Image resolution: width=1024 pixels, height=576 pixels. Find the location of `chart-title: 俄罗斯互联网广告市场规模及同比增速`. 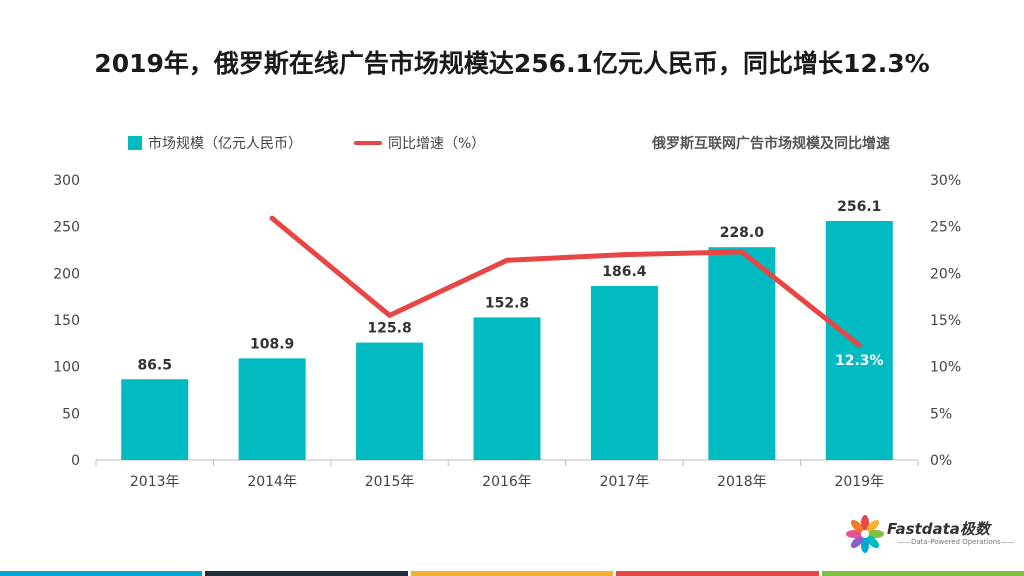

chart-title: 俄罗斯互联网广告市场规模及同比增速 is located at coordinates (771, 144).